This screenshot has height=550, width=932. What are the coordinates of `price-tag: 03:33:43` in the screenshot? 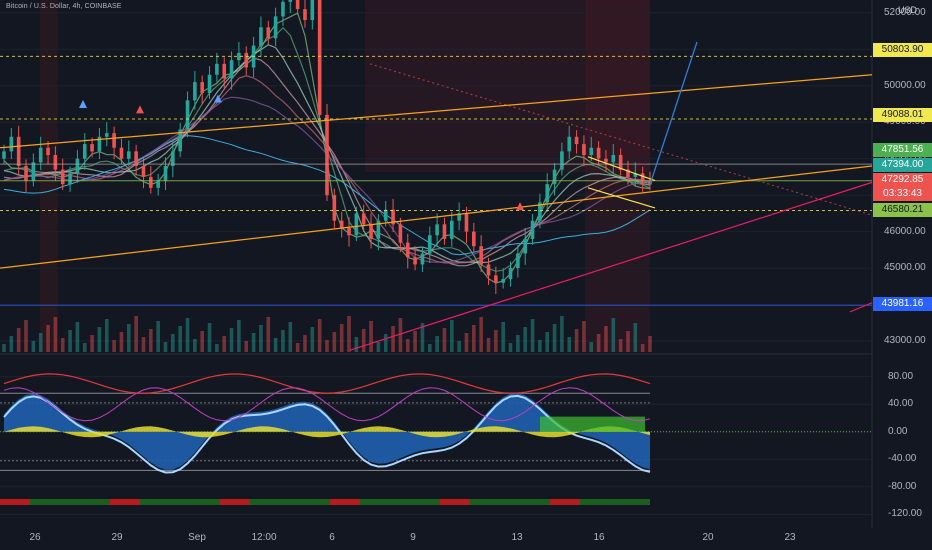 It's located at (902, 194).